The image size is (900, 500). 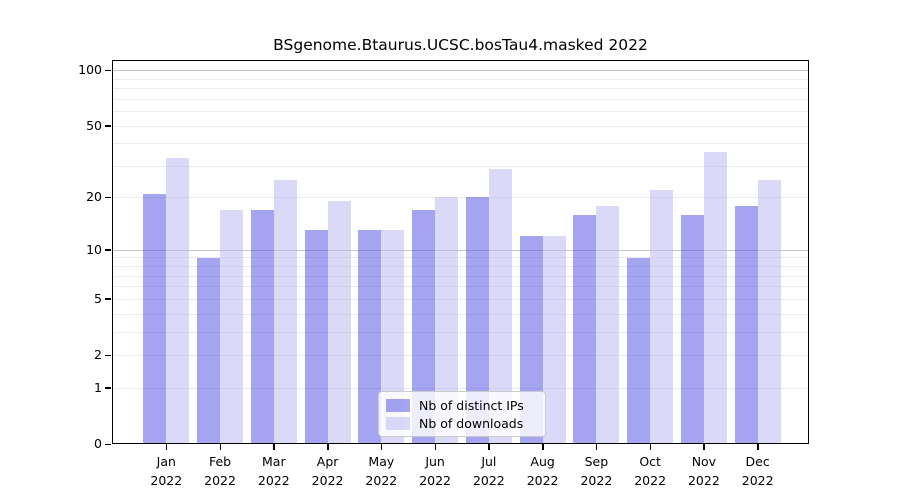 I want to click on bar-jan-distinct-ips, so click(x=155, y=318).